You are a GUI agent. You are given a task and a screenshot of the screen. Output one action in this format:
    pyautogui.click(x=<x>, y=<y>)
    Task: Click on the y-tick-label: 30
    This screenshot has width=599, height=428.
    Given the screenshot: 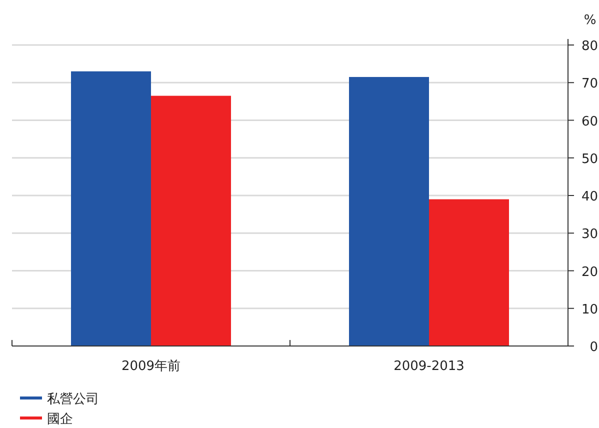 What is the action you would take?
    pyautogui.click(x=589, y=234)
    